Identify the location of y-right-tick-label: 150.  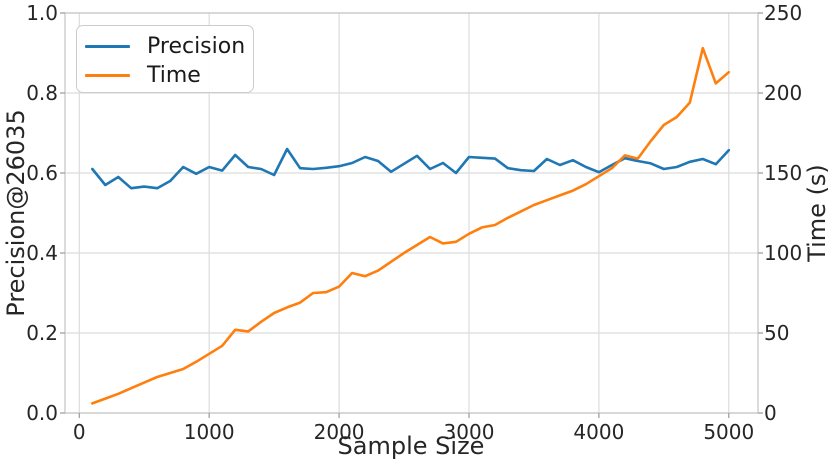
(783, 173).